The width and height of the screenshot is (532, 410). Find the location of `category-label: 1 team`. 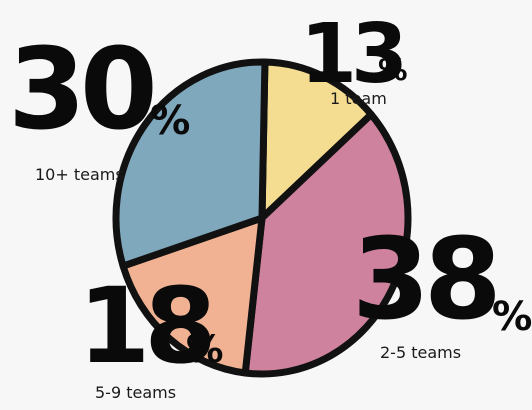

category-label: 1 team is located at coordinates (358, 98).